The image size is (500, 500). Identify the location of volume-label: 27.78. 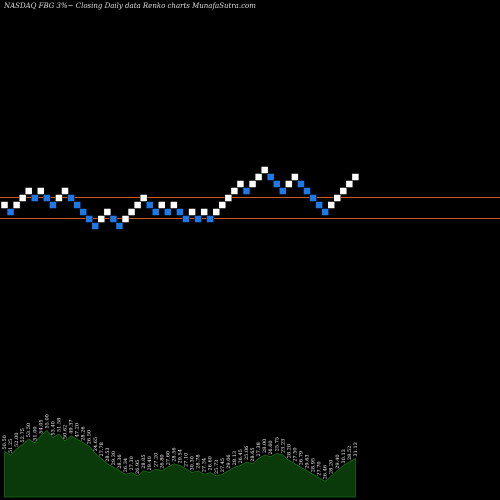
(102, 449).